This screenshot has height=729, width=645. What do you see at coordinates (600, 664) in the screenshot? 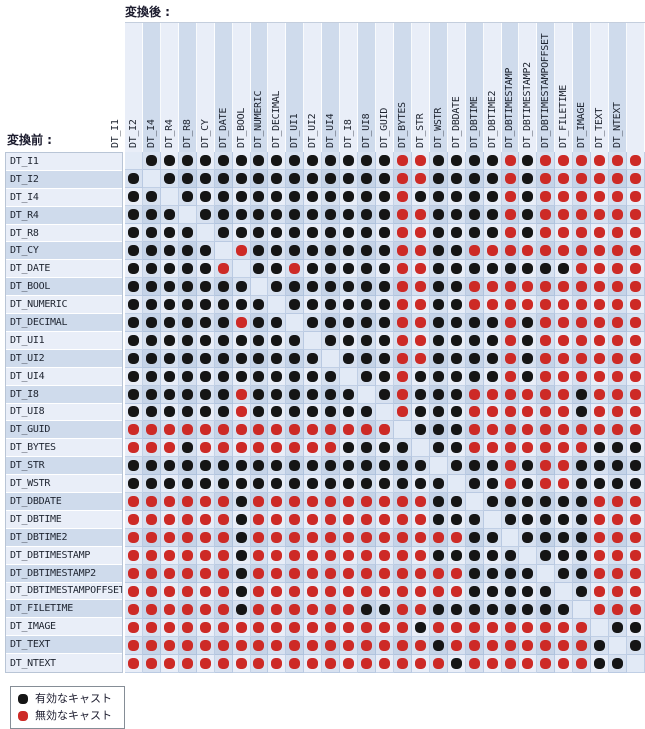
I see `matrix-cell-DT_NTEXT-to-DT_IMAGE` at bounding box center [600, 664].